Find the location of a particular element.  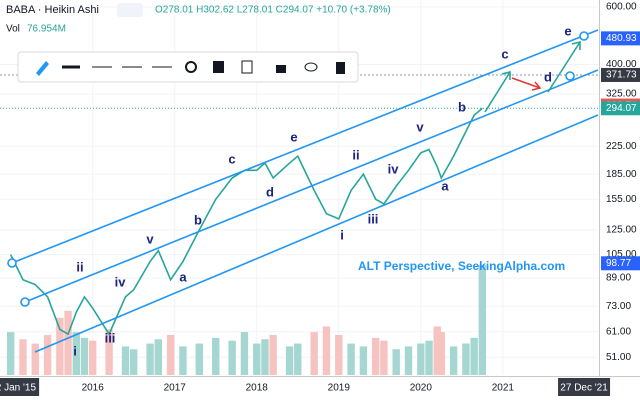

y-tick-label: 61.00 is located at coordinates (618, 331).